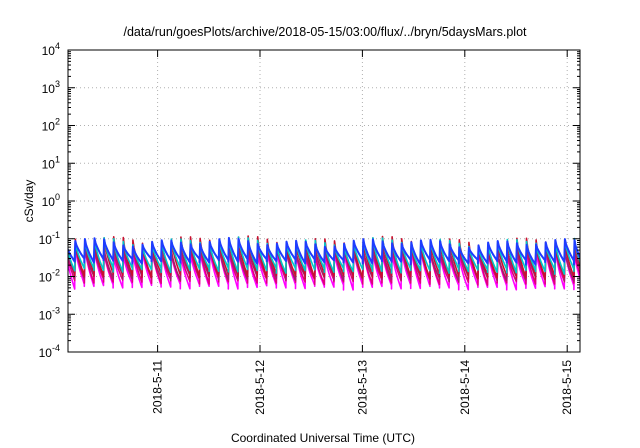 This screenshot has width=640, height=448. What do you see at coordinates (49, 313) in the screenshot?
I see `y-tick-label: 10⁻³` at bounding box center [49, 313].